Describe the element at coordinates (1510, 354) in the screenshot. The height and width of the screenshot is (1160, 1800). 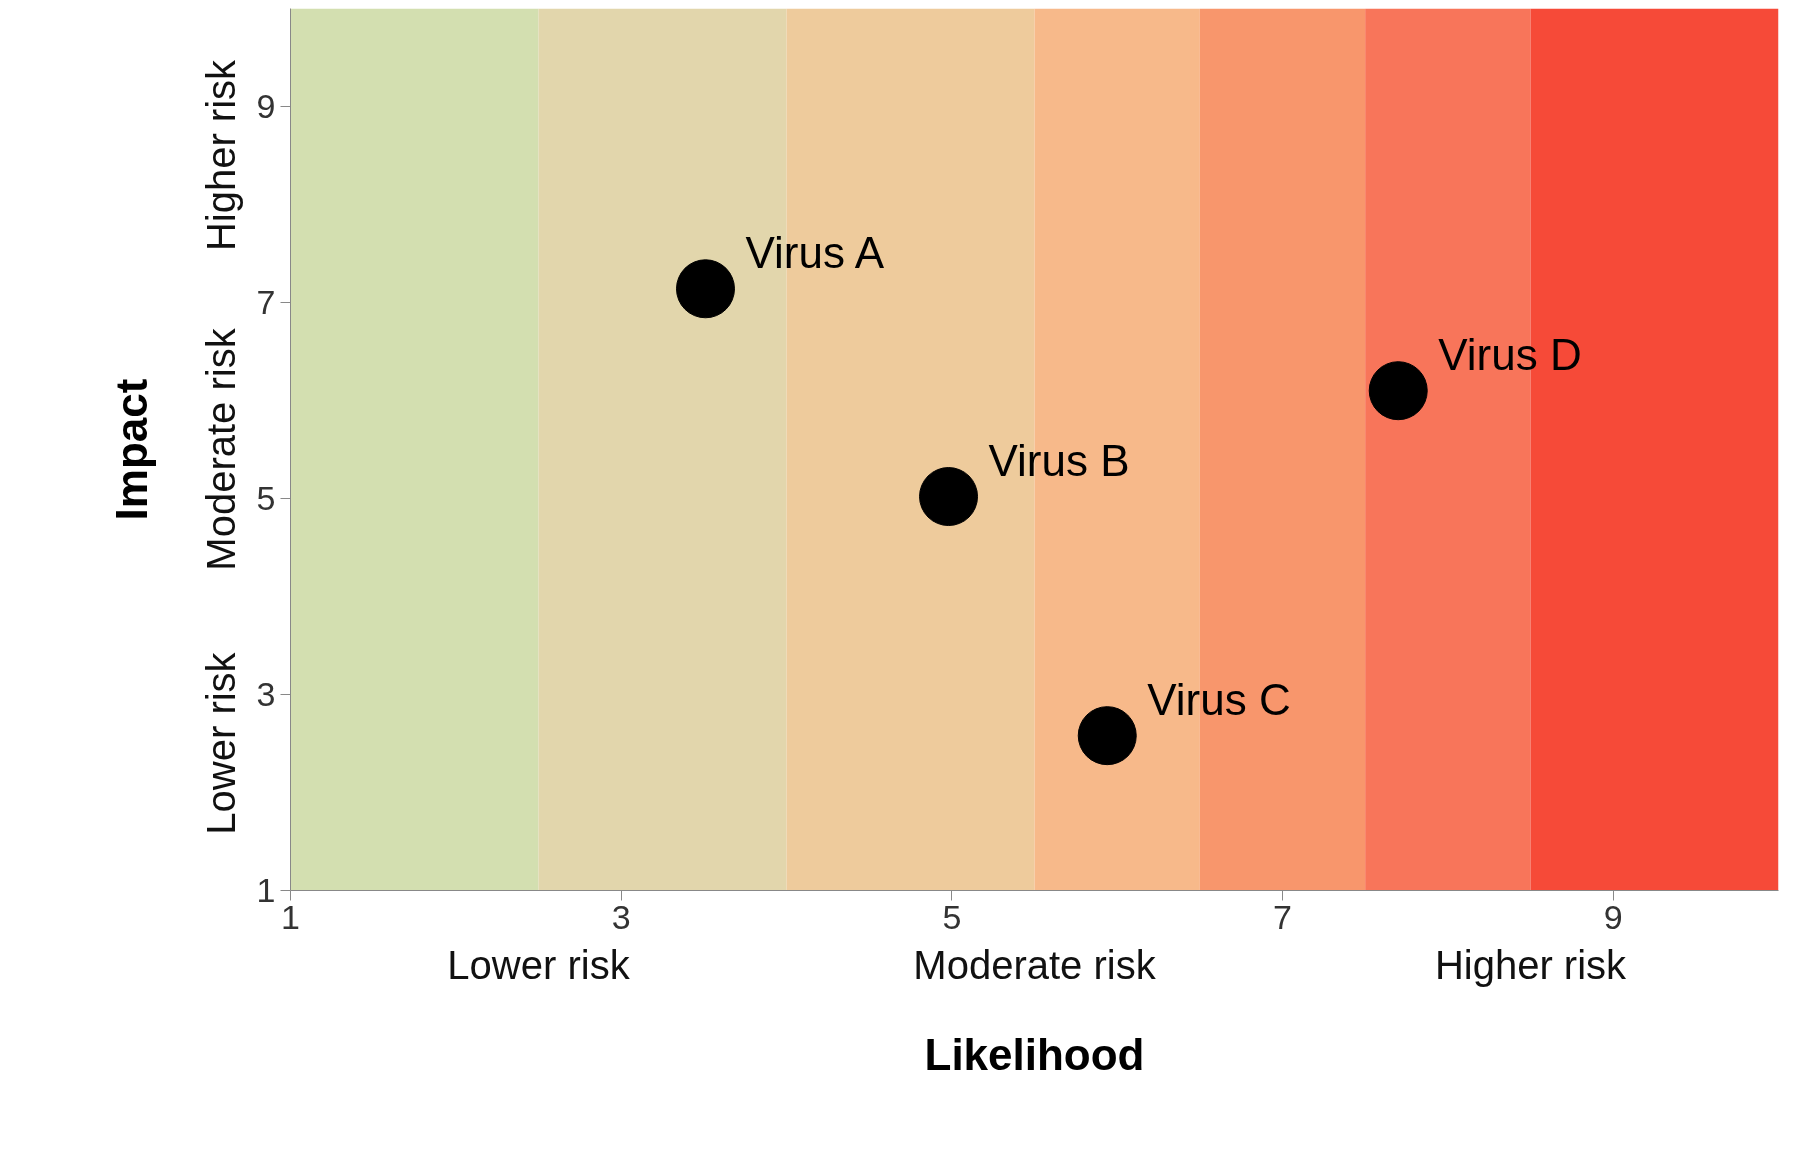
I see `series-label: Virus D` at that location.